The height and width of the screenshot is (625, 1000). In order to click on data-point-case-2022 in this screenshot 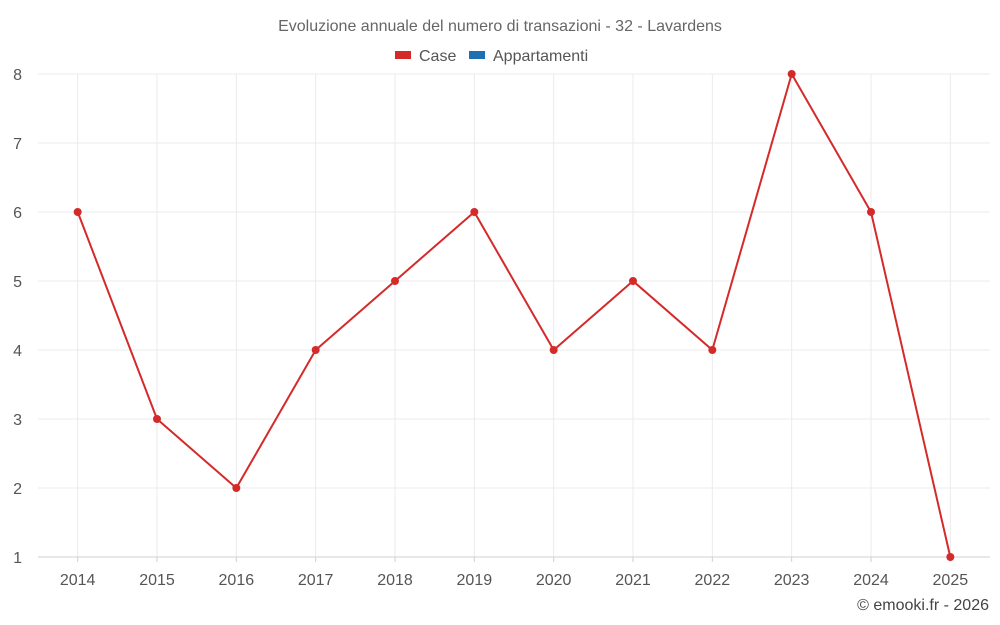, I will do `click(712, 350)`.